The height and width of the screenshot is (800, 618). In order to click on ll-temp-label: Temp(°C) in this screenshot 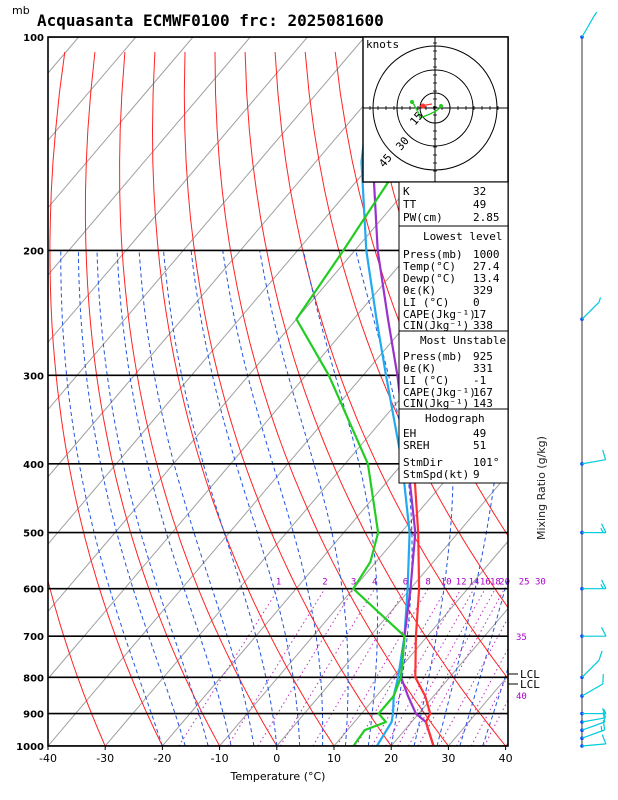, I will do `click(429, 266)`.